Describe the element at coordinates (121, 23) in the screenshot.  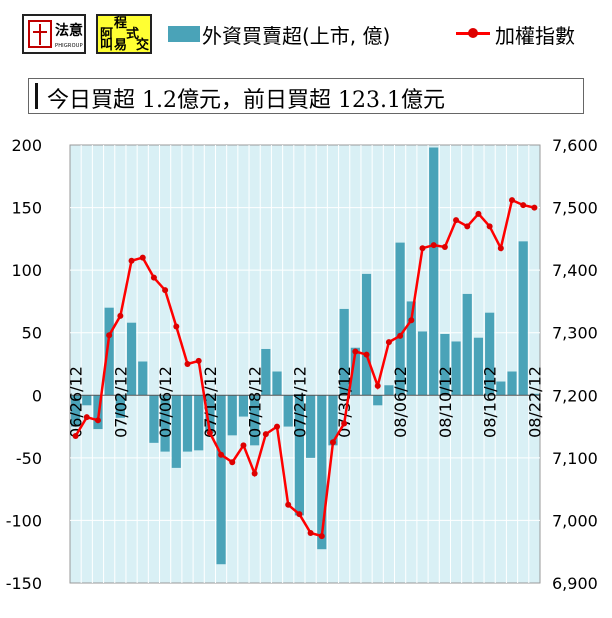
I see `logo2-char: 程` at that location.